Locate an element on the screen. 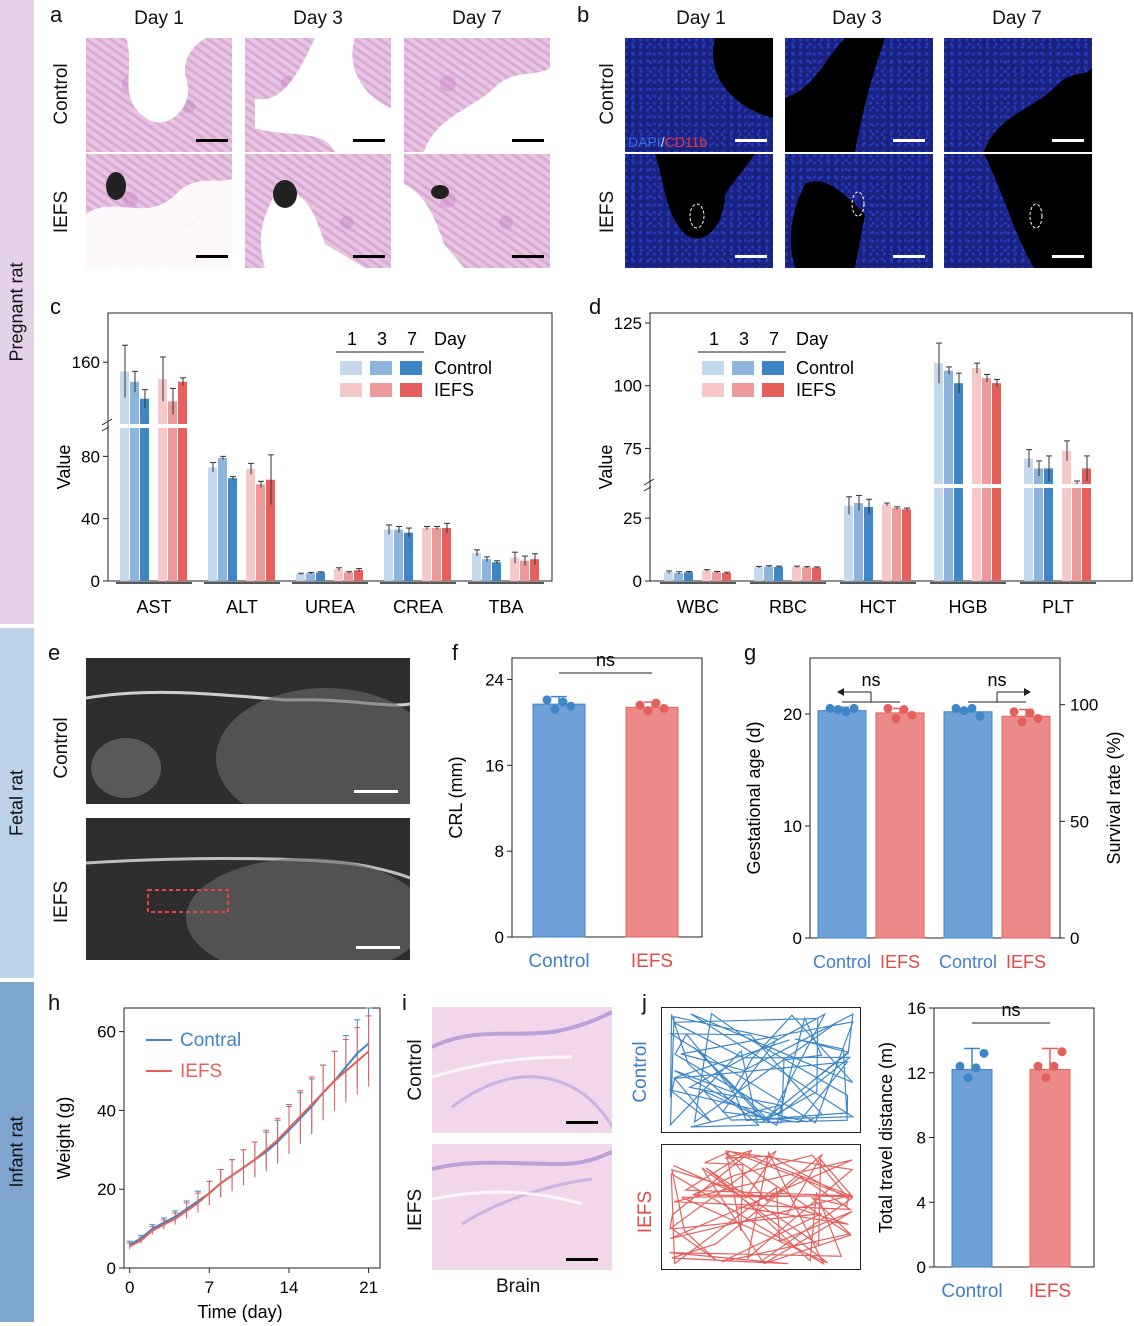  section-label-infant: Infant rat is located at coordinates (16, 1152).